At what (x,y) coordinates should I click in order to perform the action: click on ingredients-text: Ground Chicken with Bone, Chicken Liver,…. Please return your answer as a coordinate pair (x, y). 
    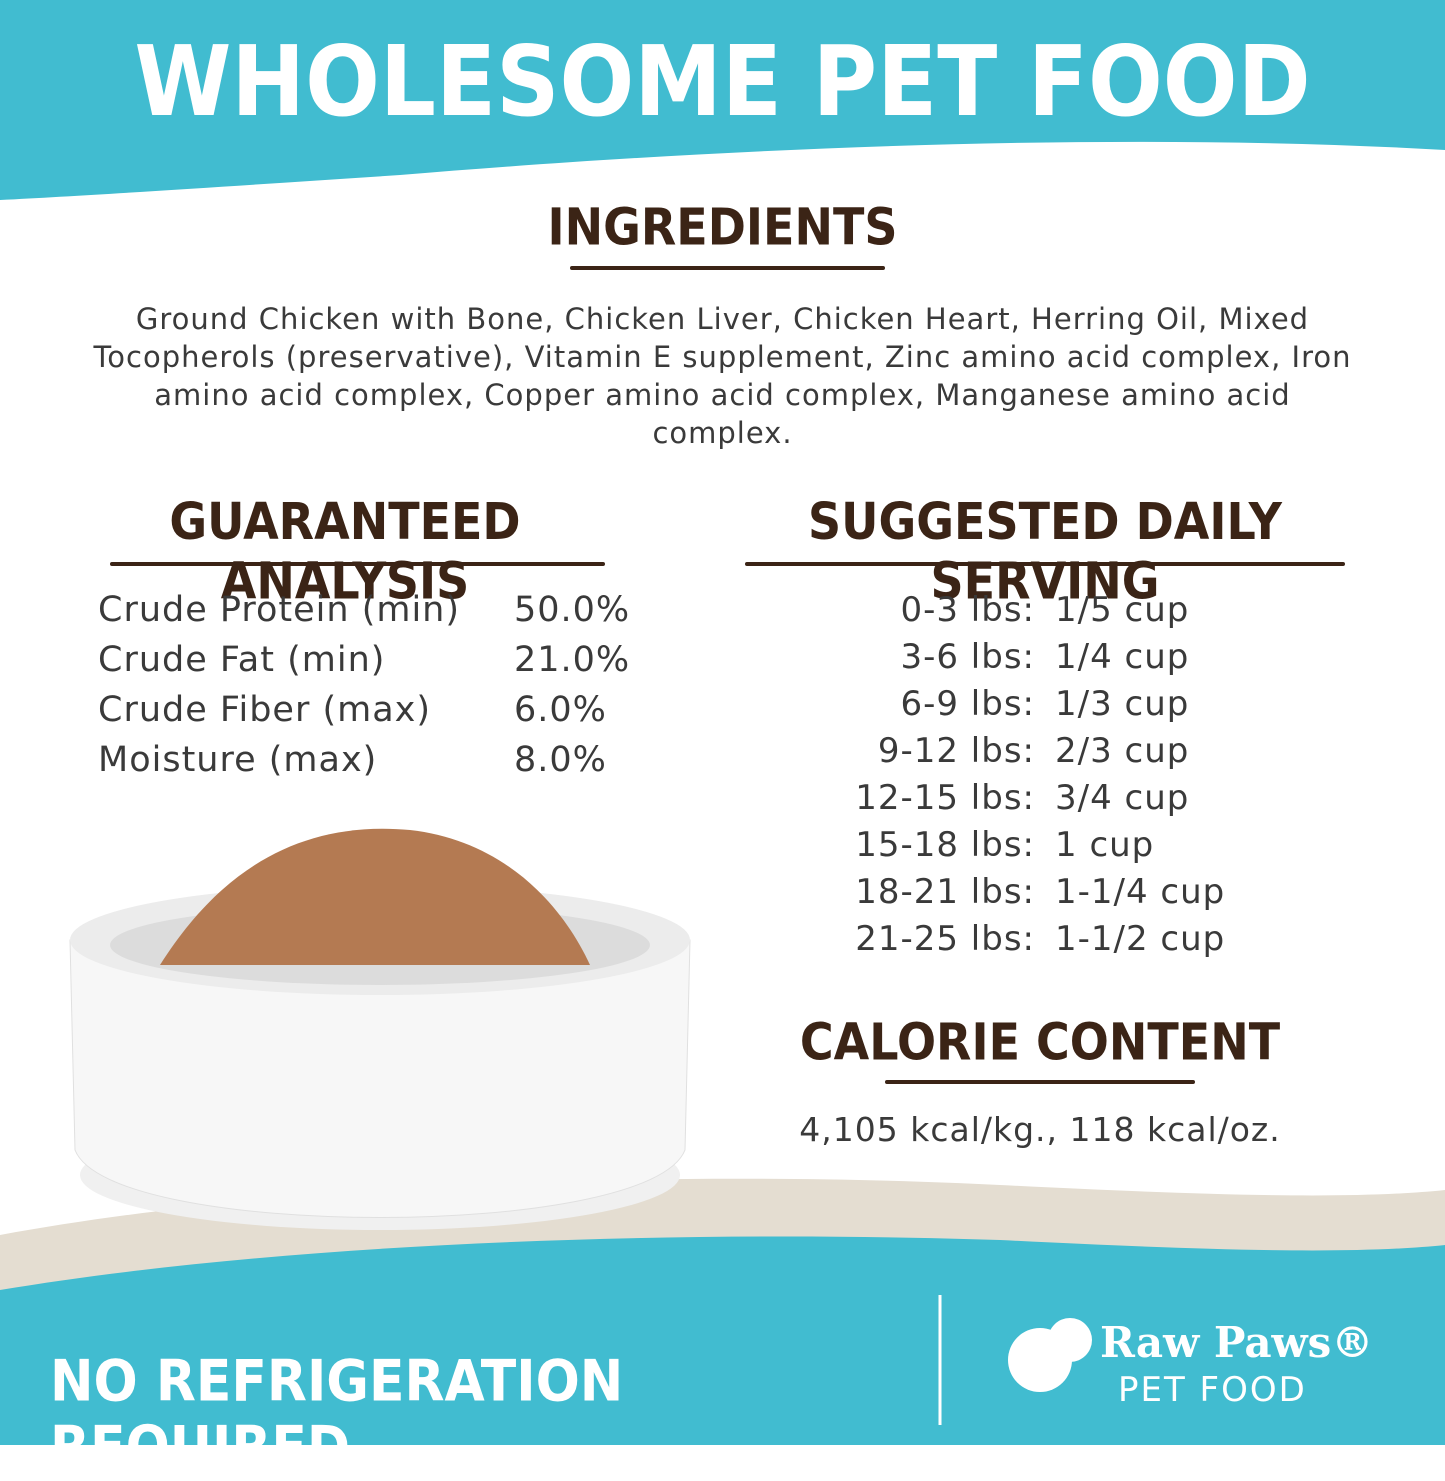
    Looking at the image, I should click on (722, 376).